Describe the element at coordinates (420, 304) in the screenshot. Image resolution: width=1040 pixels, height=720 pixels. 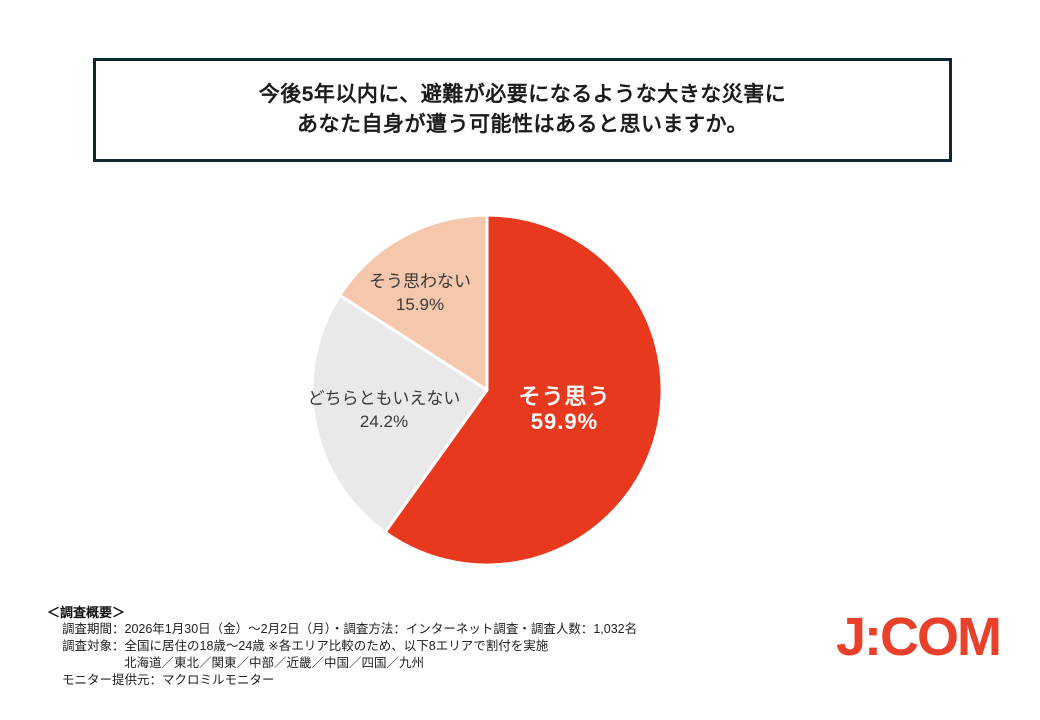
I see `pie-label-disagree-value: 15.9%` at that location.